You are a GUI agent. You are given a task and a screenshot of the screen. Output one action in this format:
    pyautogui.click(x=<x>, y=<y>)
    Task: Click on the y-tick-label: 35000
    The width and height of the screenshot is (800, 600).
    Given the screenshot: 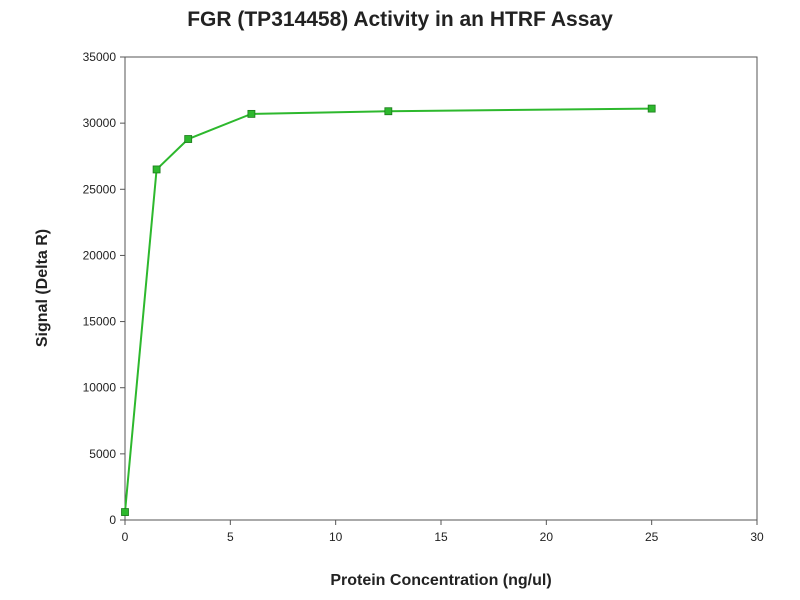 What is the action you would take?
    pyautogui.click(x=100, y=57)
    